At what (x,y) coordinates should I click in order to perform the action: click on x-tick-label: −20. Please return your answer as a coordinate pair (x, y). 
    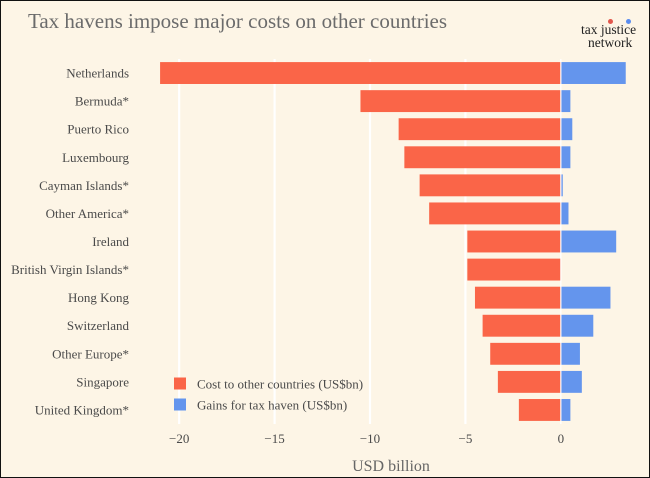
    Looking at the image, I should click on (179, 438).